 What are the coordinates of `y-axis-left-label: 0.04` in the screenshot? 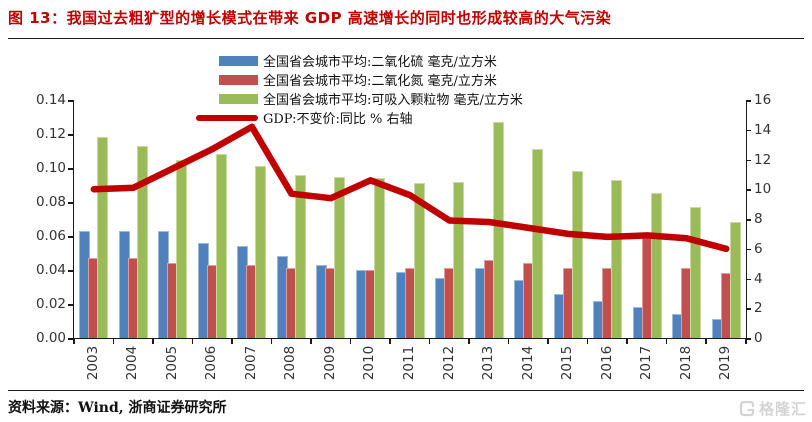 It's located at (50, 270).